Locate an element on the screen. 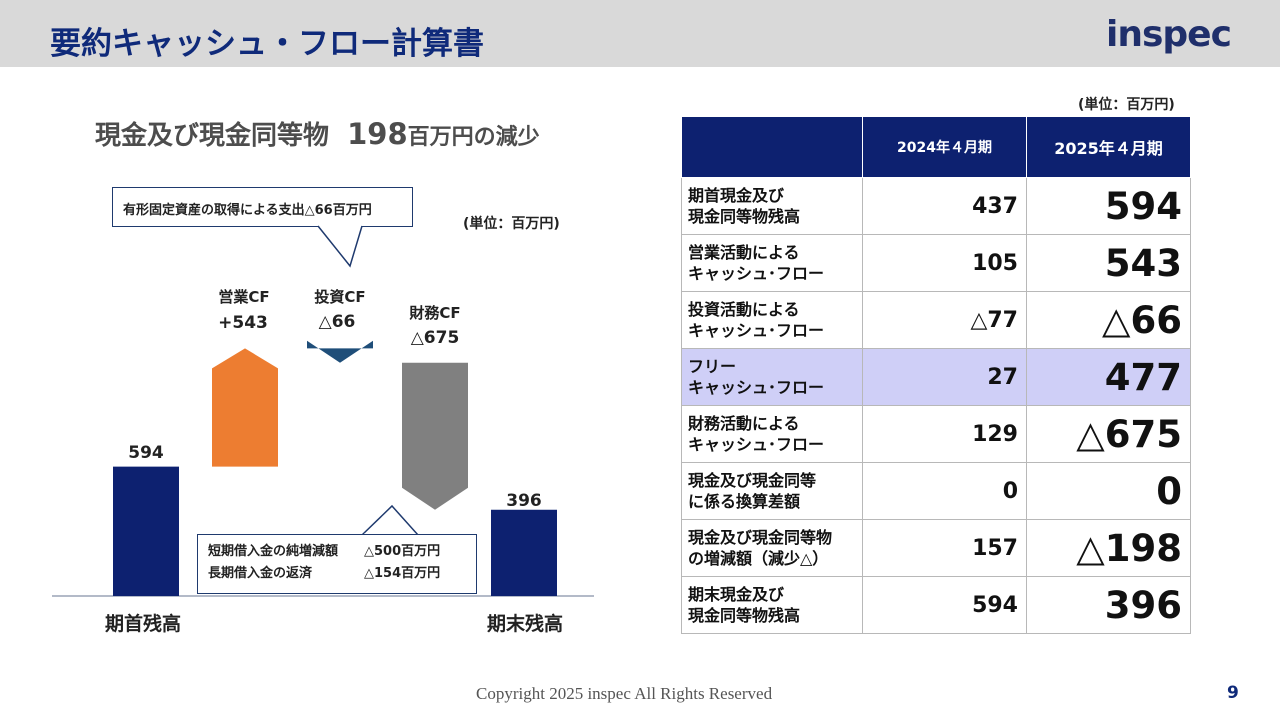 The image size is (1280, 720). header-2024: 2024年４月期 is located at coordinates (944, 147).